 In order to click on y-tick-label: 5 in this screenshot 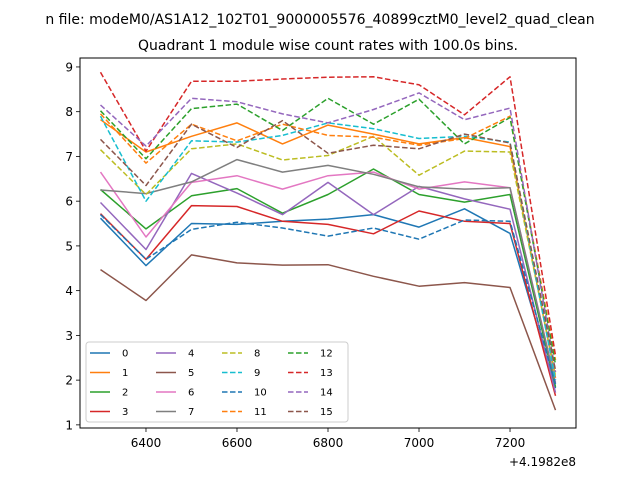, I will do `click(69, 246)`.